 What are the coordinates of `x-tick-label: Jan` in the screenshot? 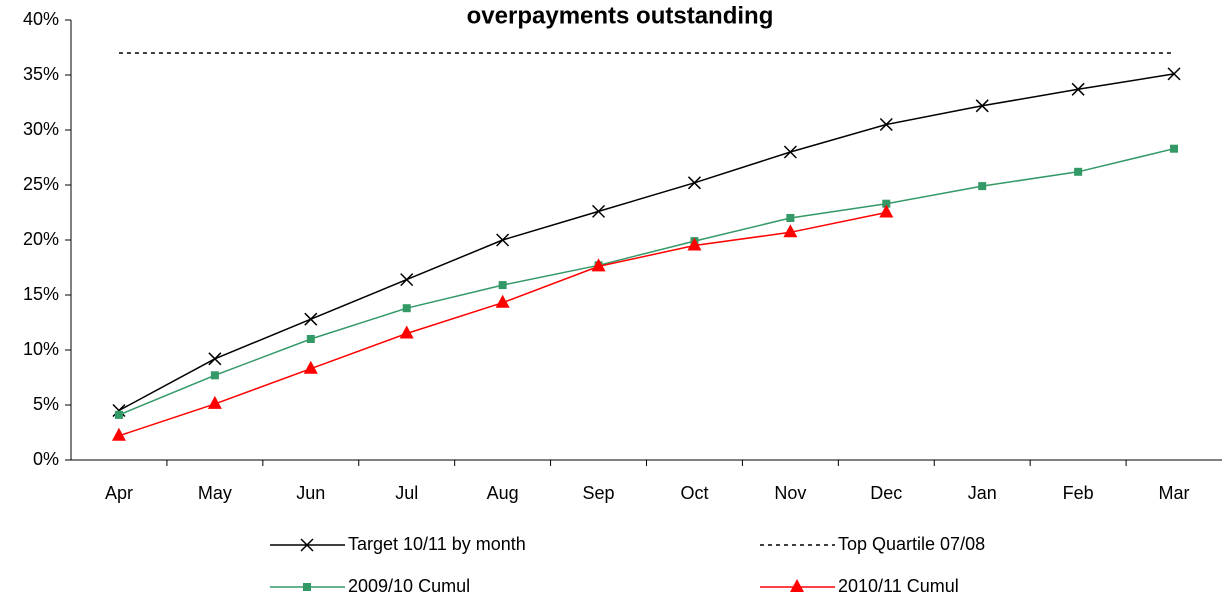 It's located at (982, 493).